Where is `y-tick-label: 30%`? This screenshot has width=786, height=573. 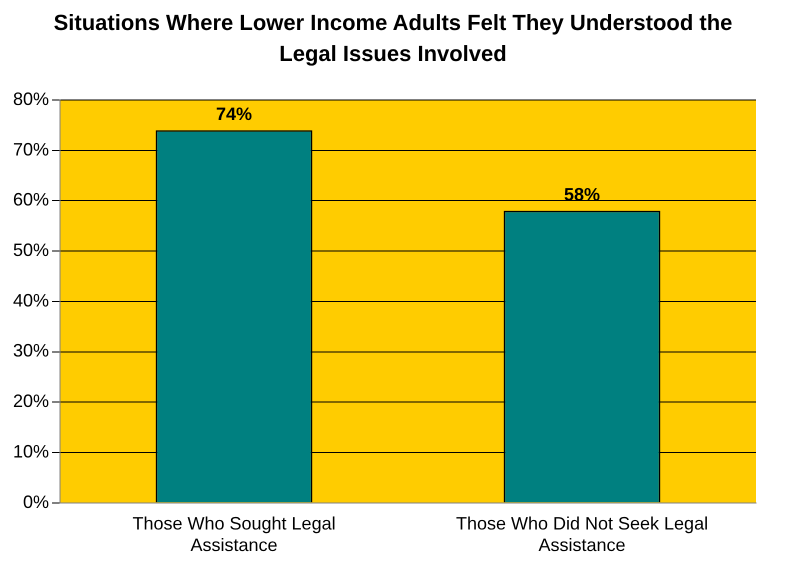
y-tick-label: 30% is located at coordinates (31, 350).